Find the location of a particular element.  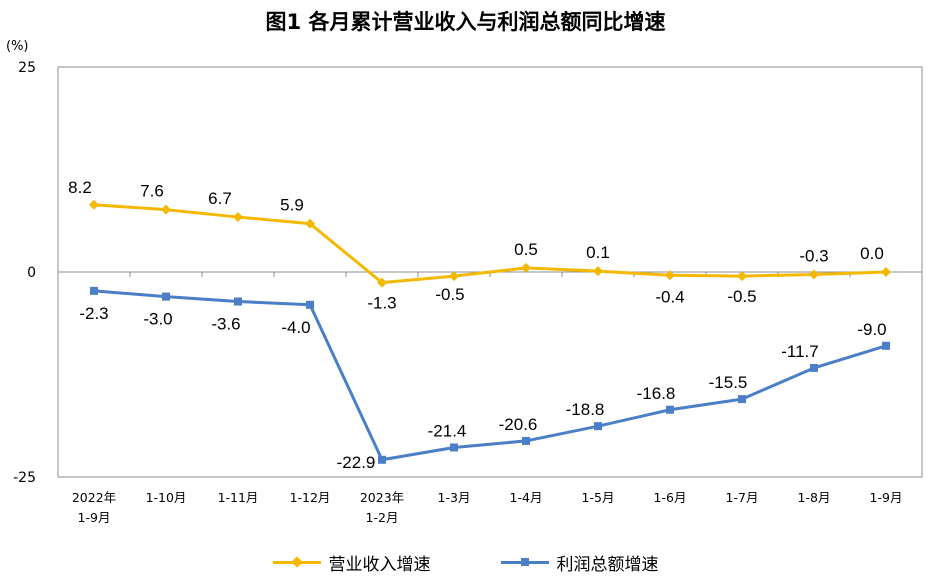

x-category-label: 1-4月 is located at coordinates (526, 497).